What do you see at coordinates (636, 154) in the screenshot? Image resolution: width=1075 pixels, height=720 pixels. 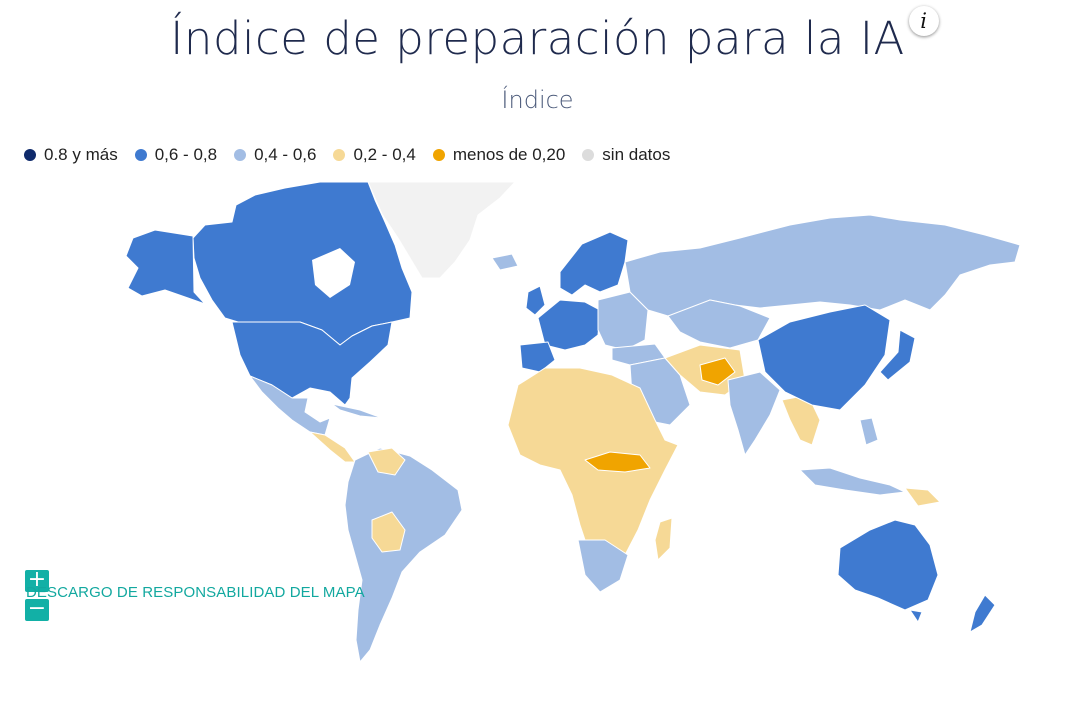 I see `legend-label: sin datos` at bounding box center [636, 154].